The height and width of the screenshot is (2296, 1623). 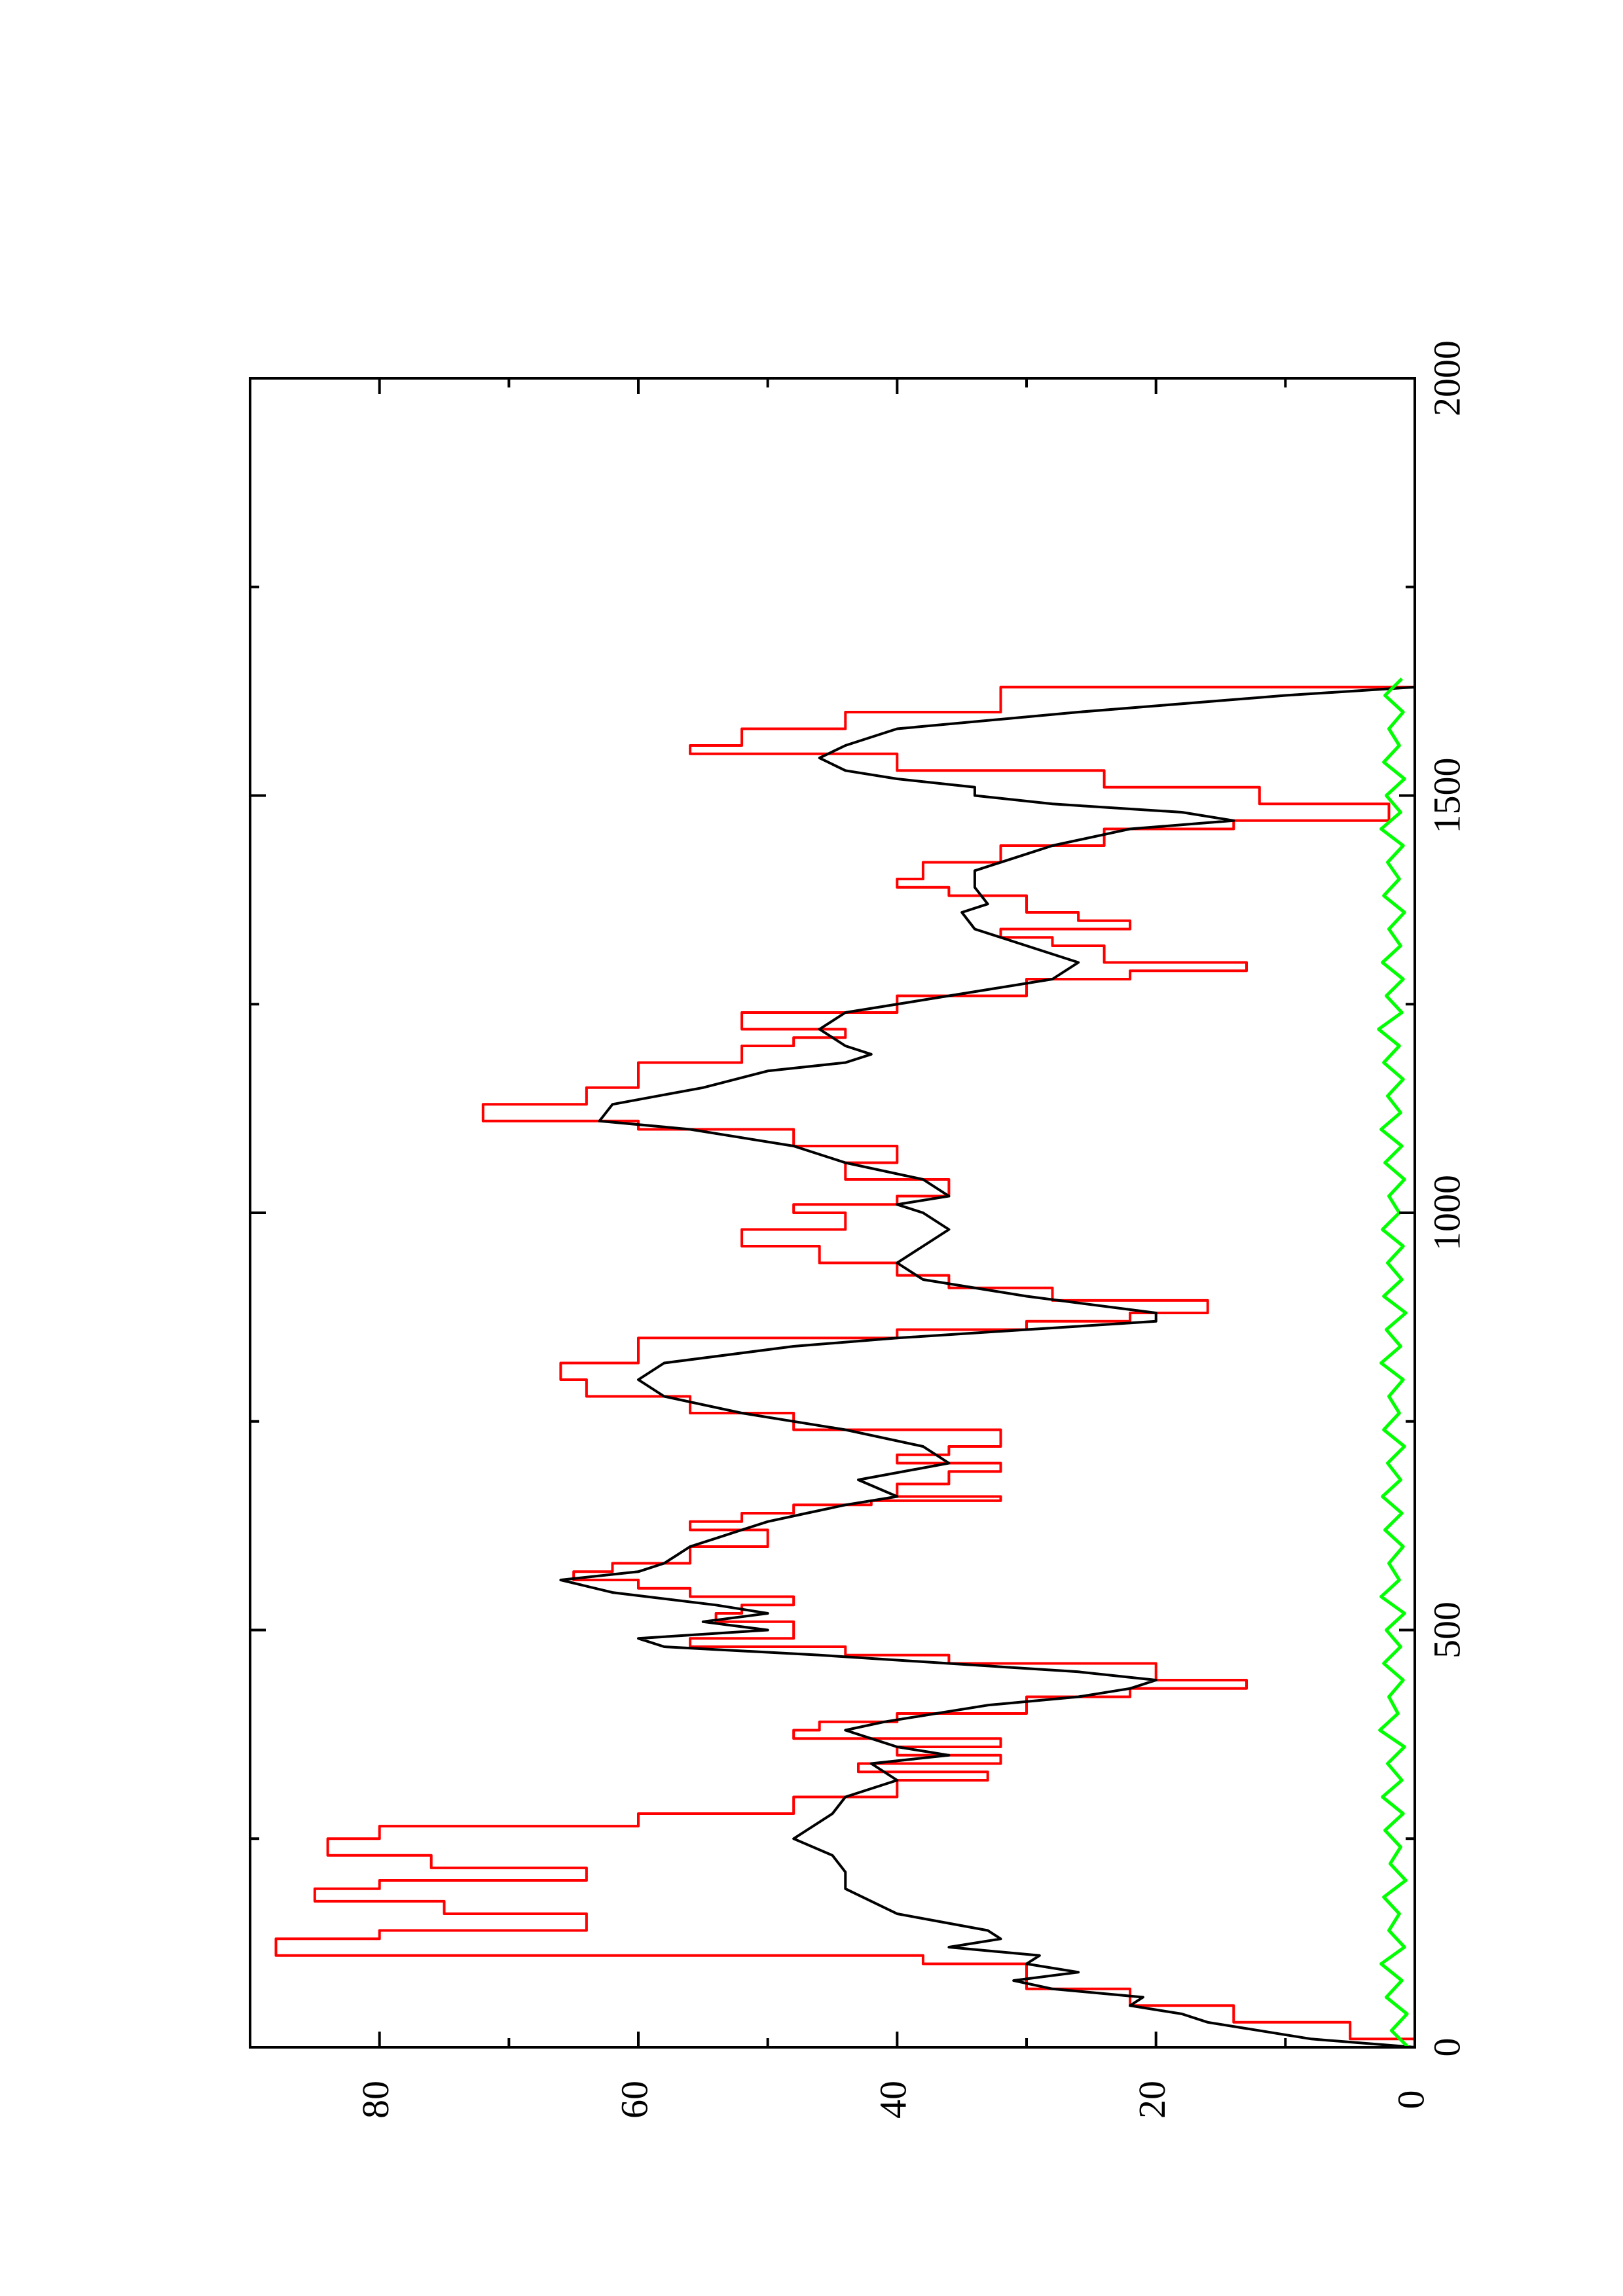 I want to click on x-tick-label: 0, so click(x=1446, y=2047).